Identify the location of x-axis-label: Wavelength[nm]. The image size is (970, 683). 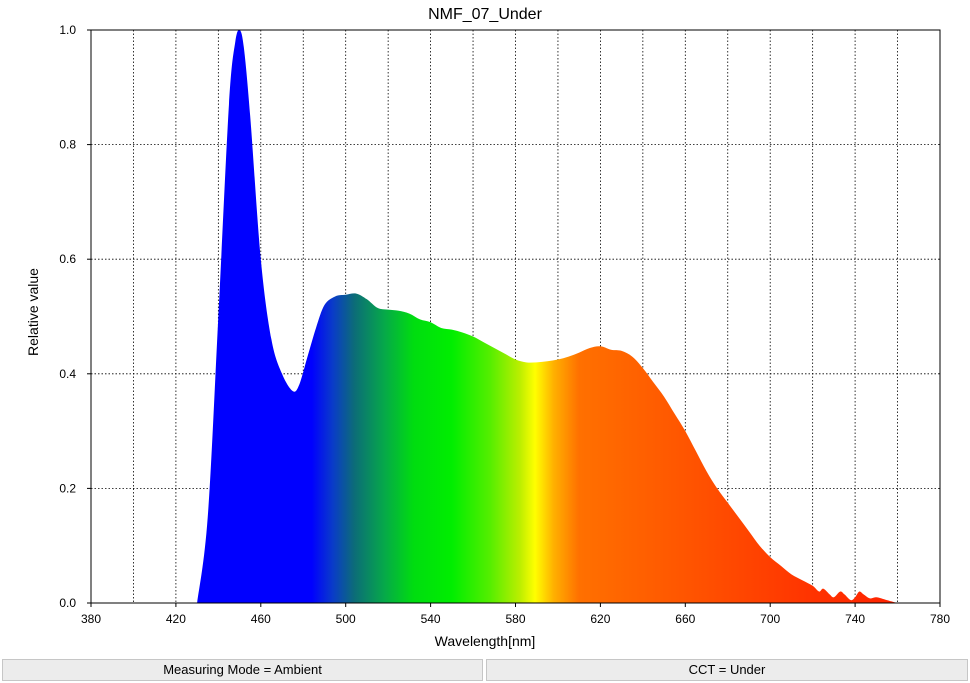
(485, 641).